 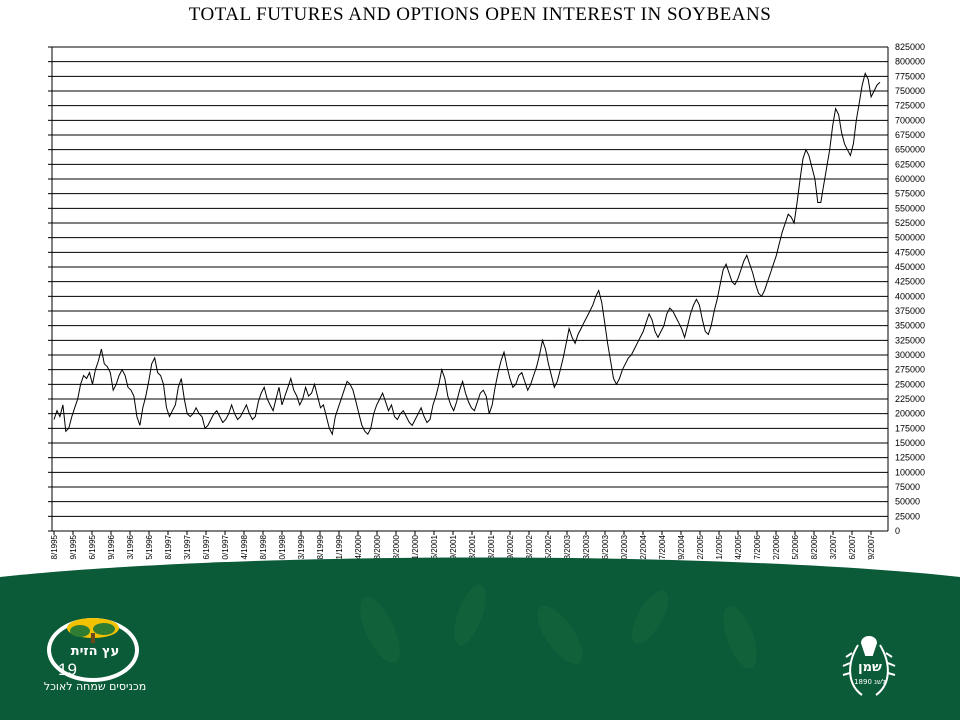 What do you see at coordinates (910, 414) in the screenshot?
I see `y-tick-label: 200000` at bounding box center [910, 414].